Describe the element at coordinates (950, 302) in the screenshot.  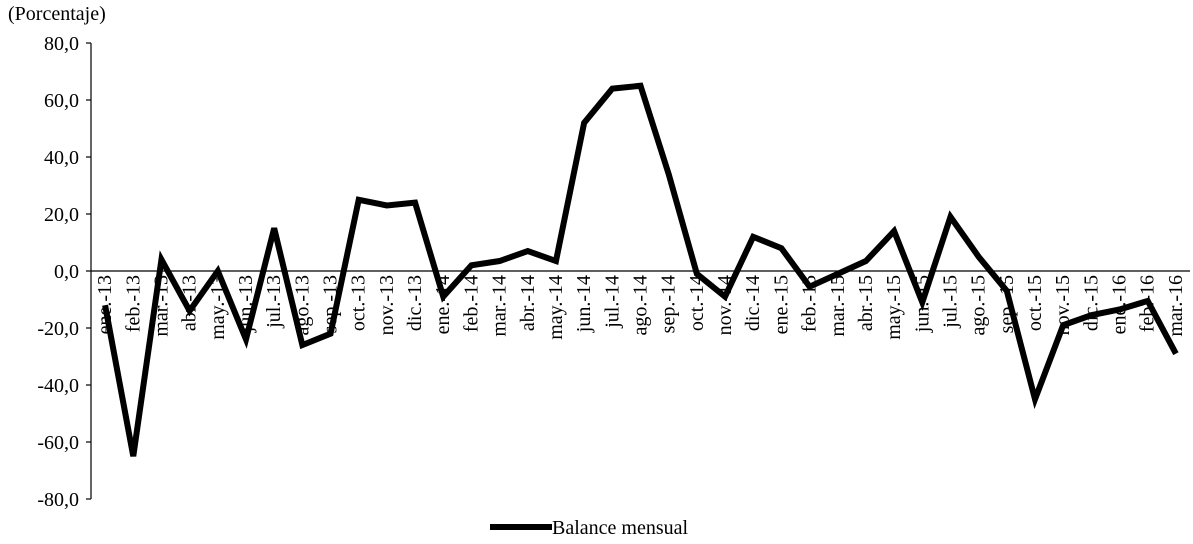
I see `x-tick-label: jul.-15` at that location.